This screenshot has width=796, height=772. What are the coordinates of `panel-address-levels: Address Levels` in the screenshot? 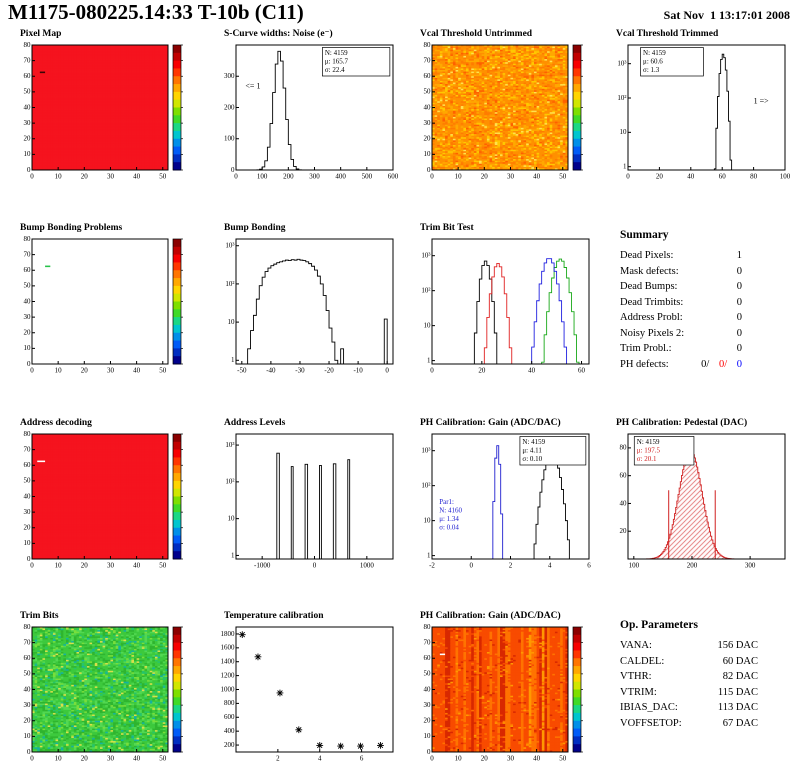 It's located at (306, 497).